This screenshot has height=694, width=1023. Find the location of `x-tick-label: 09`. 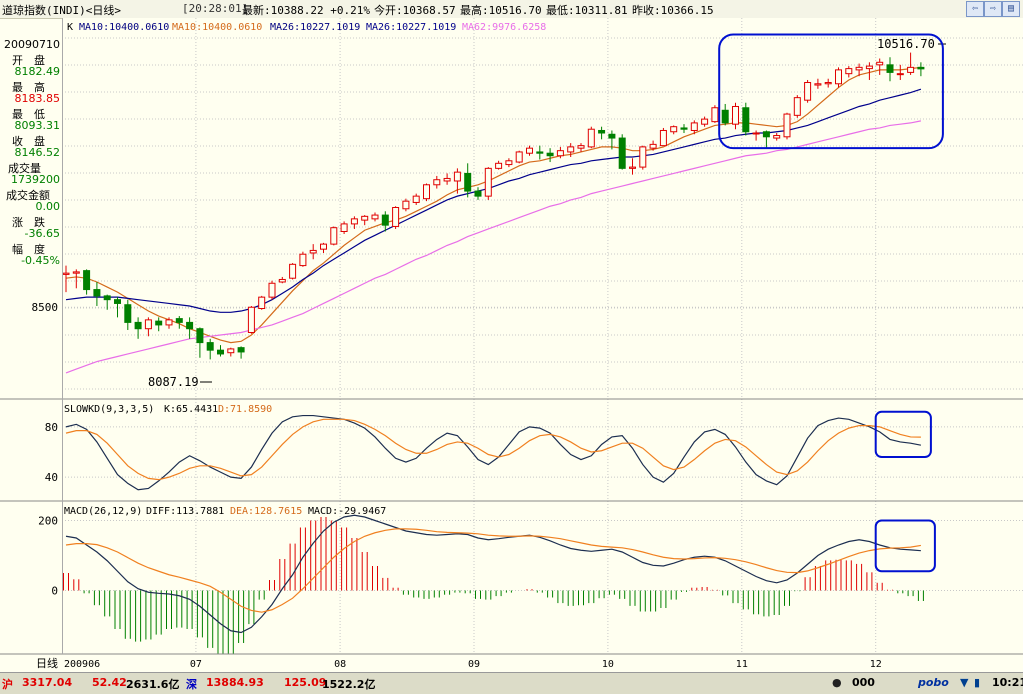

x-tick-label: 09 is located at coordinates (474, 664).